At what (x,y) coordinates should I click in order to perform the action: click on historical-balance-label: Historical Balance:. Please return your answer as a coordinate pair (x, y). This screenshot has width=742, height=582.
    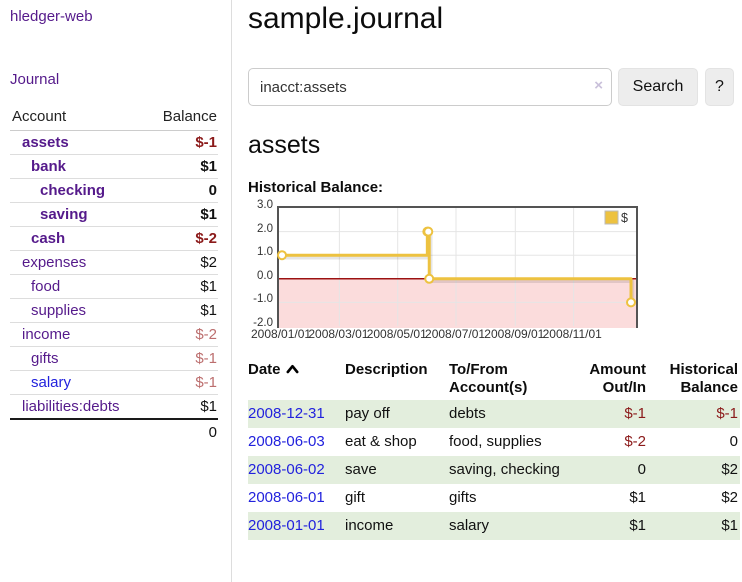
    Looking at the image, I should click on (316, 187).